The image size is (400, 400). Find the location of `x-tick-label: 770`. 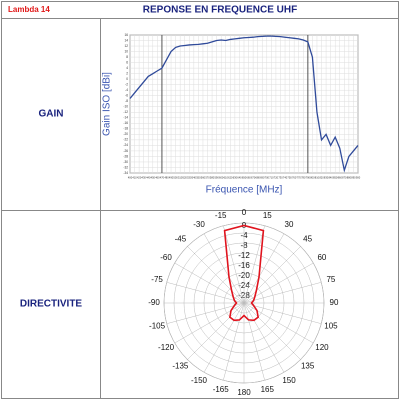

x-tick-label: 770 is located at coordinates (299, 178).